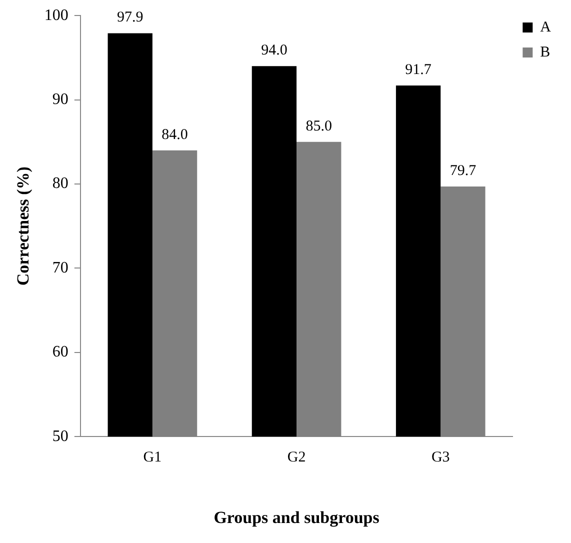  Describe the element at coordinates (463, 170) in the screenshot. I see `data-label: 79.7` at that location.